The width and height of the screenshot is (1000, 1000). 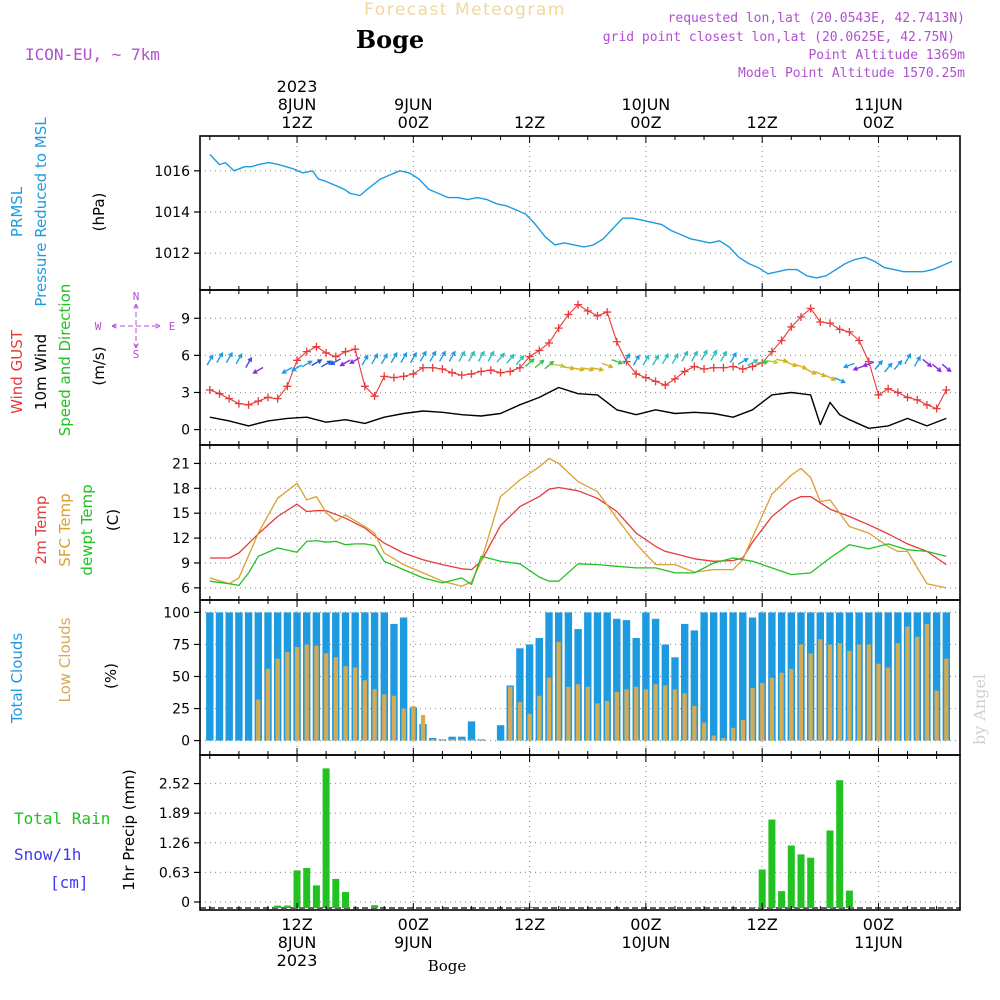 I want to click on compass-rose-icon, so click(x=136, y=326).